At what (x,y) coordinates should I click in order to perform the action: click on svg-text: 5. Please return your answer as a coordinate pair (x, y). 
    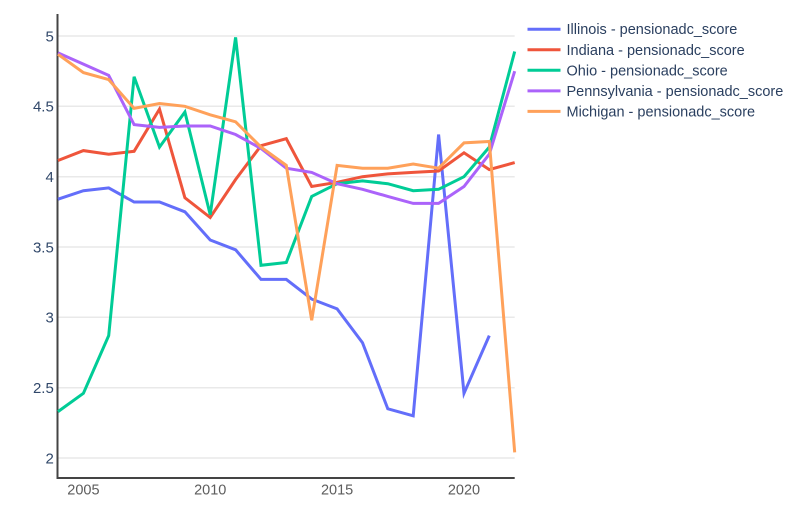
    Looking at the image, I should click on (49, 36).